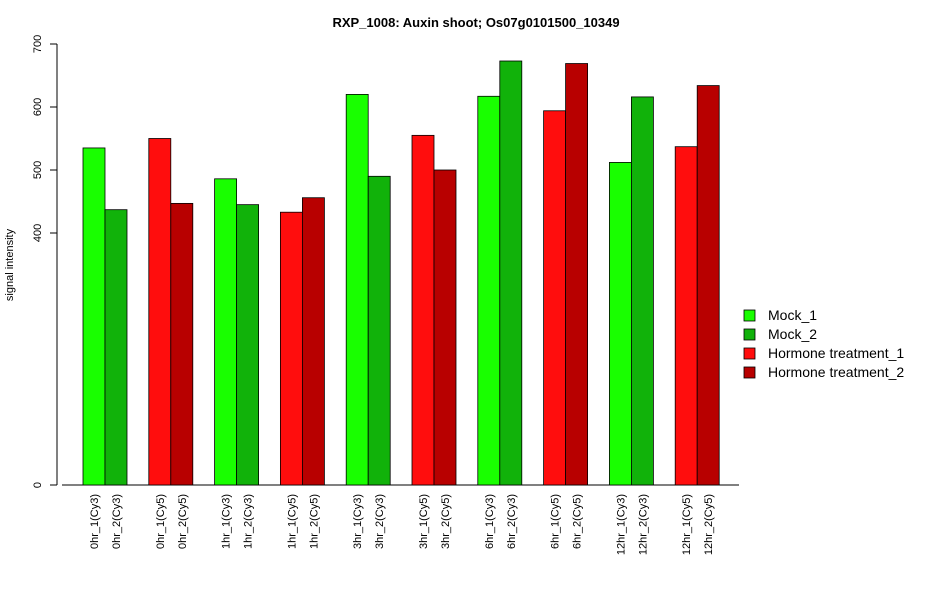  I want to click on legend-label: Hormone treatment_2, so click(836, 372).